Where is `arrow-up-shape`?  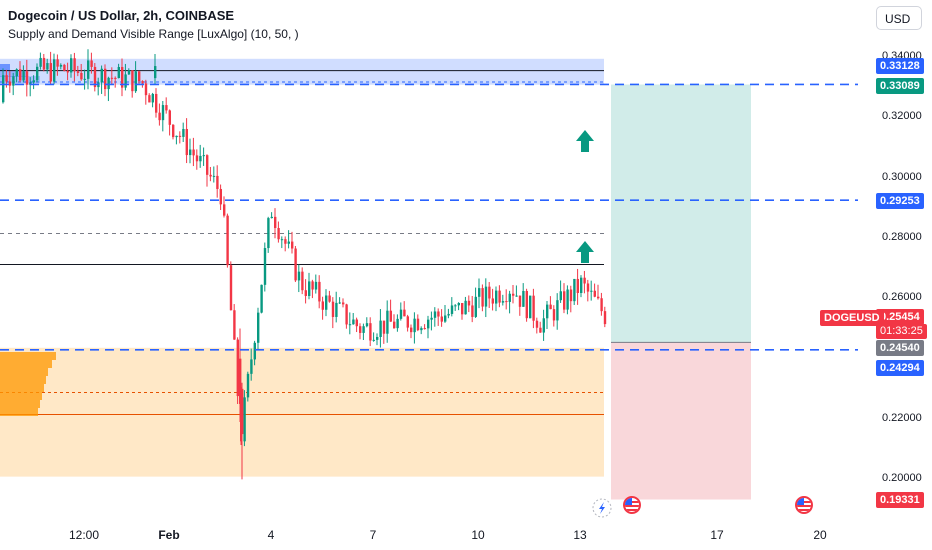 arrow-up-shape is located at coordinates (585, 141).